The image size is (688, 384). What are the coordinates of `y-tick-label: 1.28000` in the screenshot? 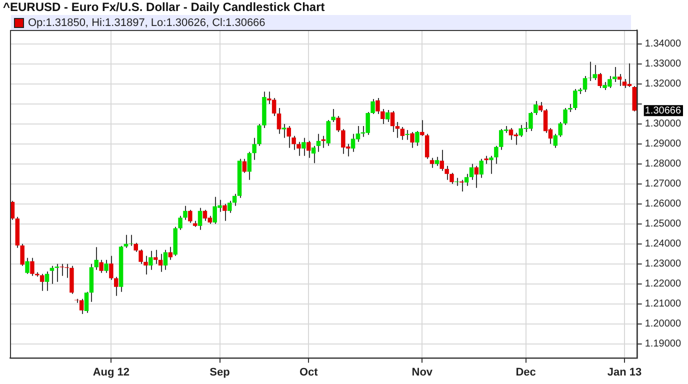 It's located at (663, 164).